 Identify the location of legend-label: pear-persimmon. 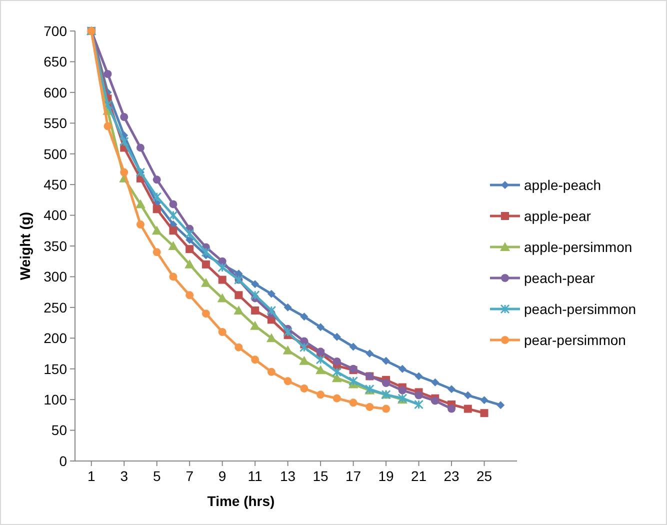
(575, 340).